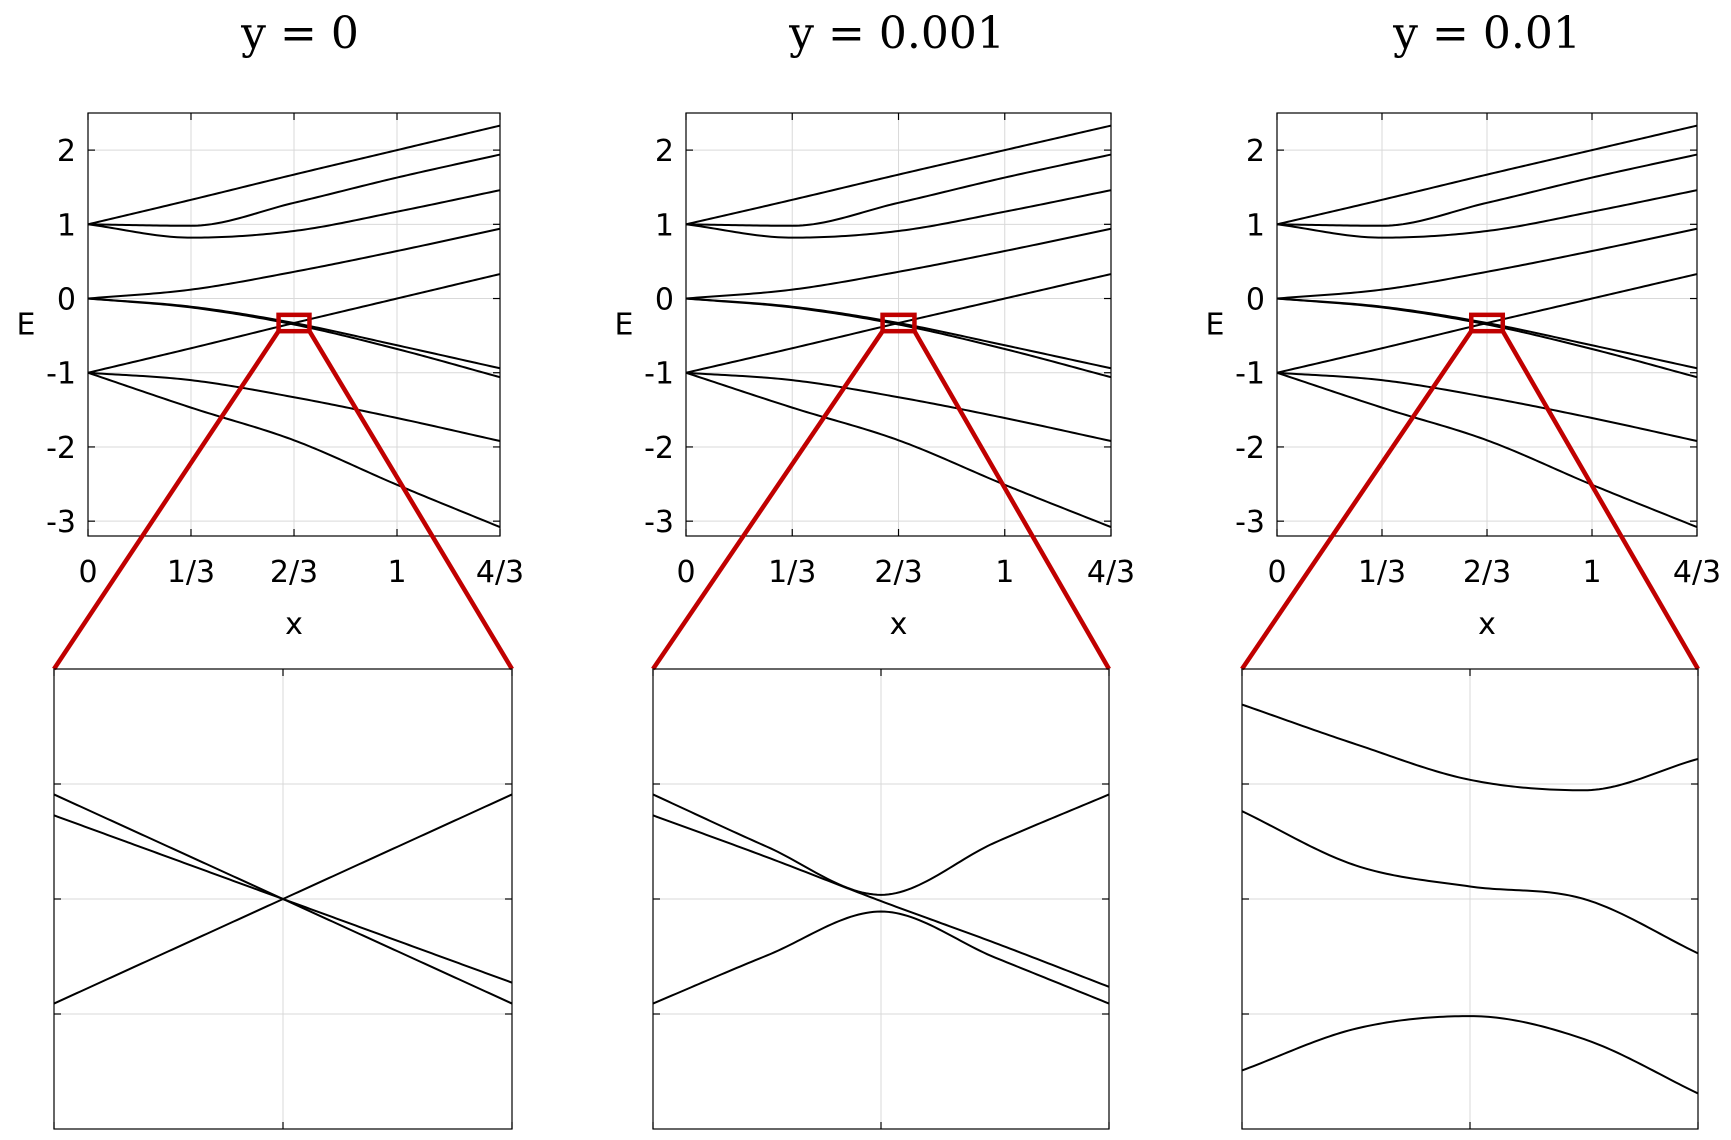 The height and width of the screenshot is (1140, 1731). Describe the element at coordinates (1486, 33) in the screenshot. I see `panel-title: y = 0.01` at that location.